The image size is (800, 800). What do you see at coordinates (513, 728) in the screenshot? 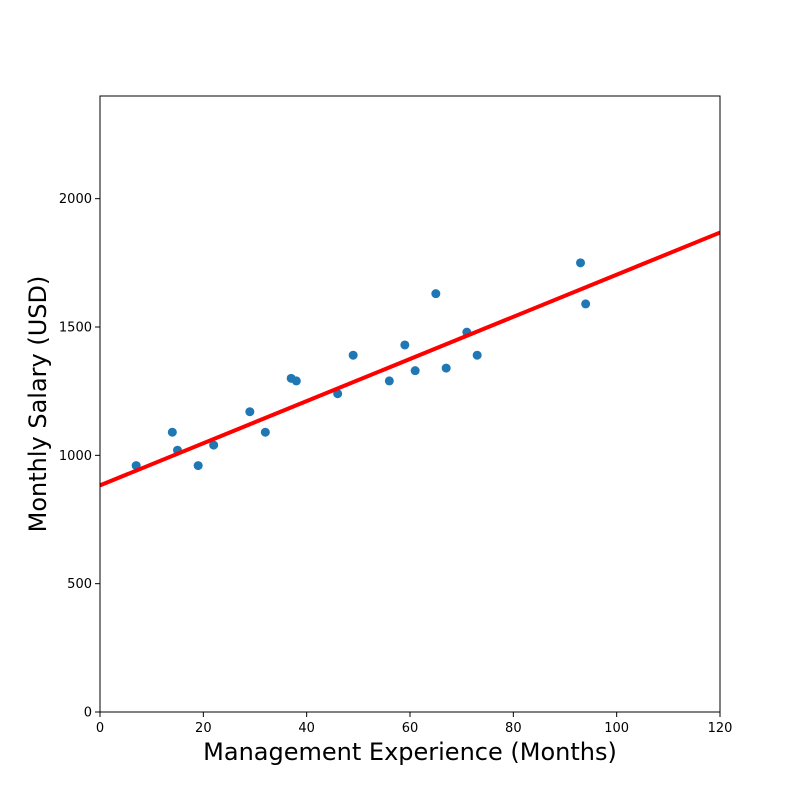
I see `x-tick-label: 80` at bounding box center [513, 728].